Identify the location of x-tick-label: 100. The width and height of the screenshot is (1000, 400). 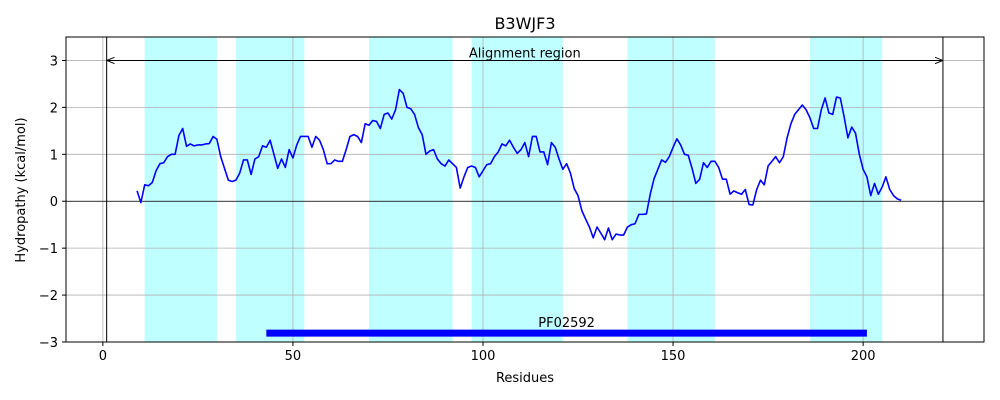
(483, 356).